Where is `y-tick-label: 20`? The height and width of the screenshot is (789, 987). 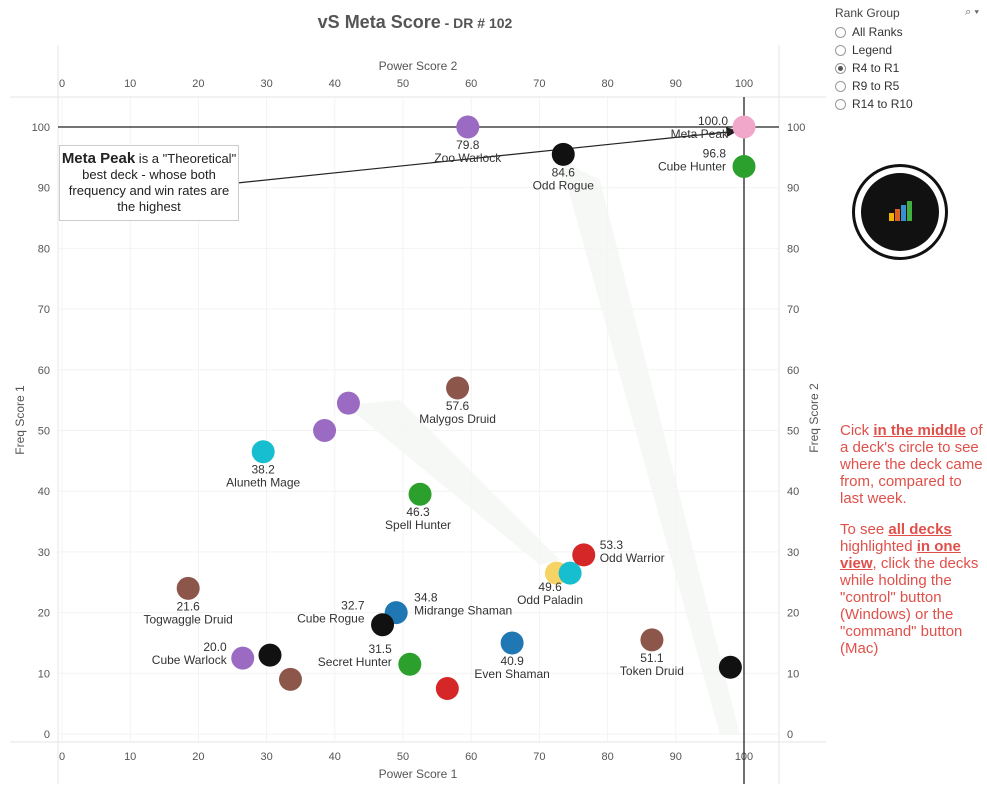
y-tick-label: 20 is located at coordinates (44, 614).